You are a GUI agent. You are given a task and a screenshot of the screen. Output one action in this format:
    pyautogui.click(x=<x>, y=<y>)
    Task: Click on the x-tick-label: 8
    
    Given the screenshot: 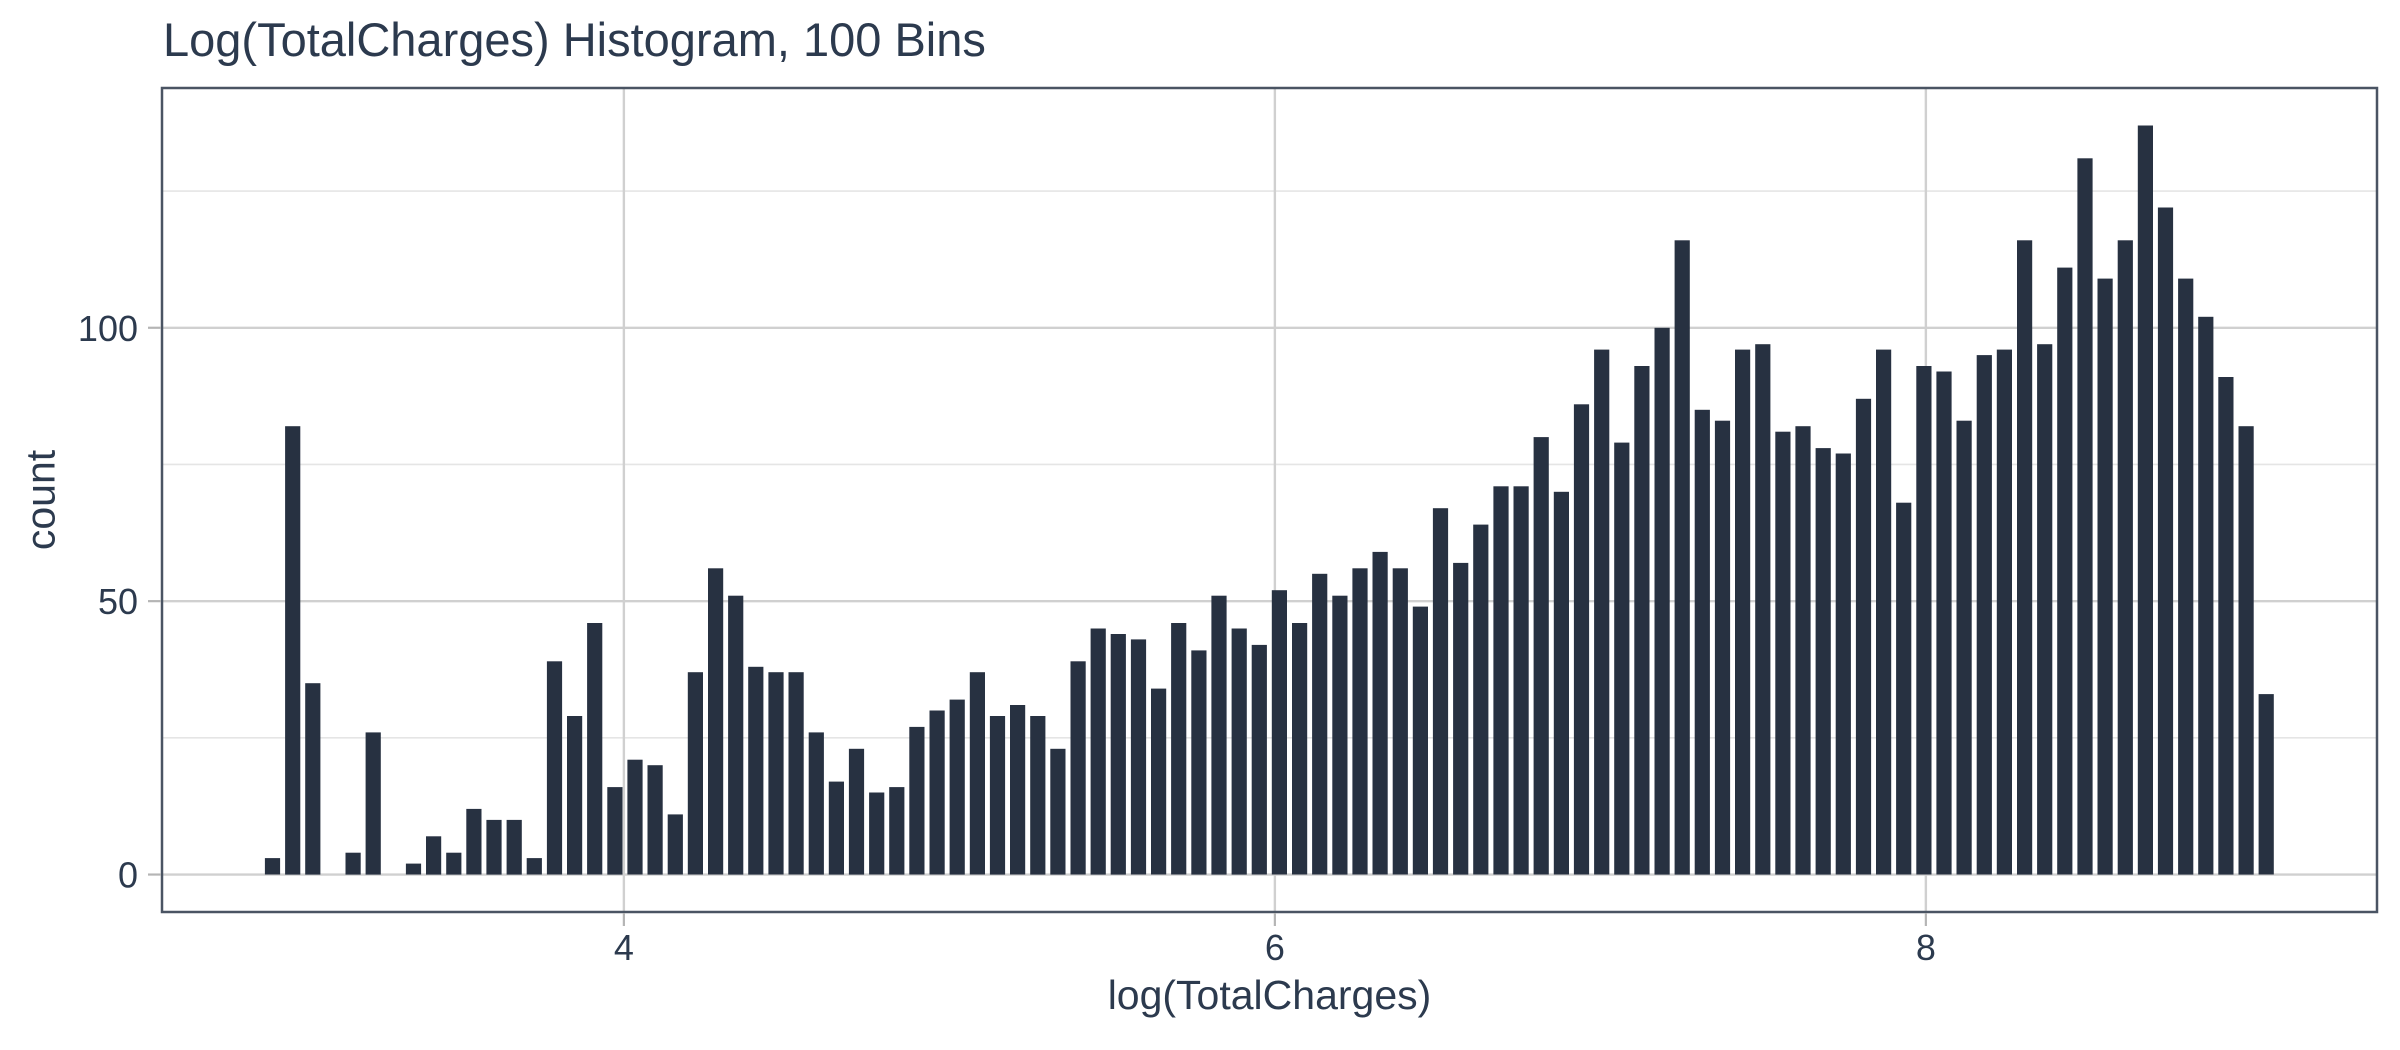 What is the action you would take?
    pyautogui.click(x=1926, y=947)
    